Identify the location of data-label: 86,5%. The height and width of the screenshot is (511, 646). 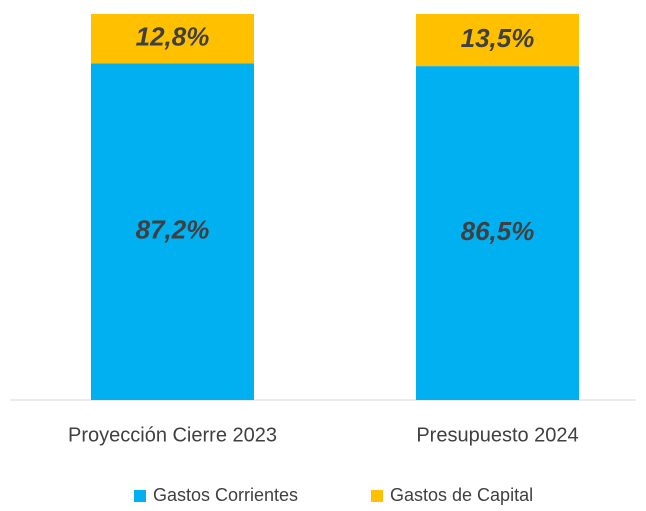
(498, 231).